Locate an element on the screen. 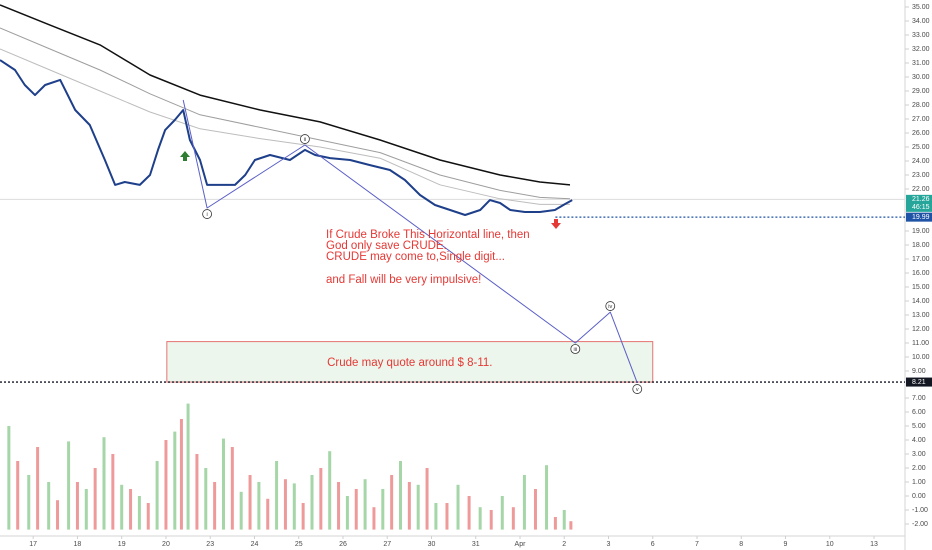 The width and height of the screenshot is (932, 550). x-tick-label: 7 is located at coordinates (697, 544).